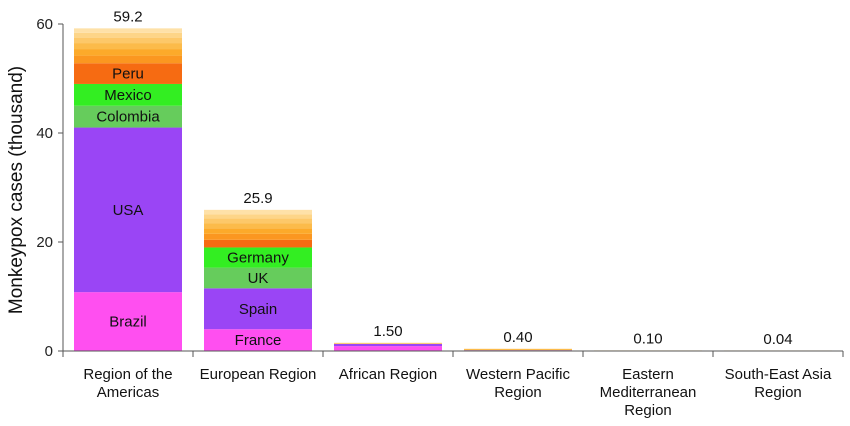 This screenshot has width=850, height=426. Describe the element at coordinates (778, 383) in the screenshot. I see `x-category-label: South-East Asia Region` at that location.